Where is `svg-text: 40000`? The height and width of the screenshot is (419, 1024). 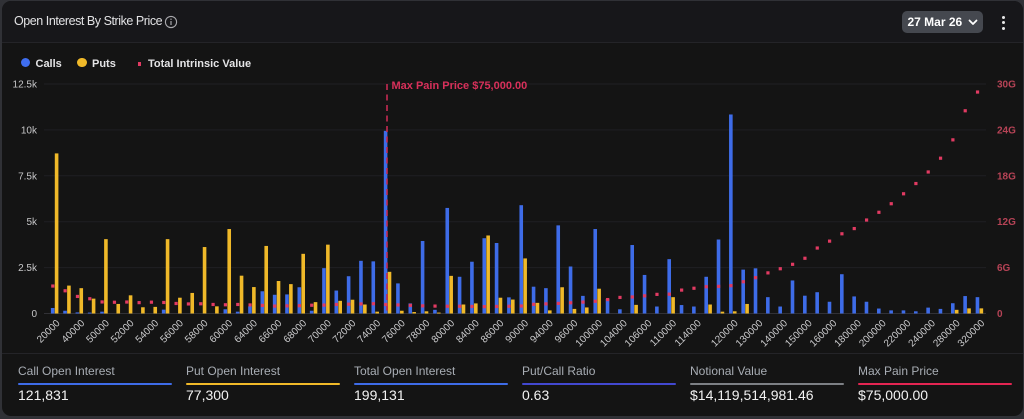 svg-text: 40000 is located at coordinates (74, 332).